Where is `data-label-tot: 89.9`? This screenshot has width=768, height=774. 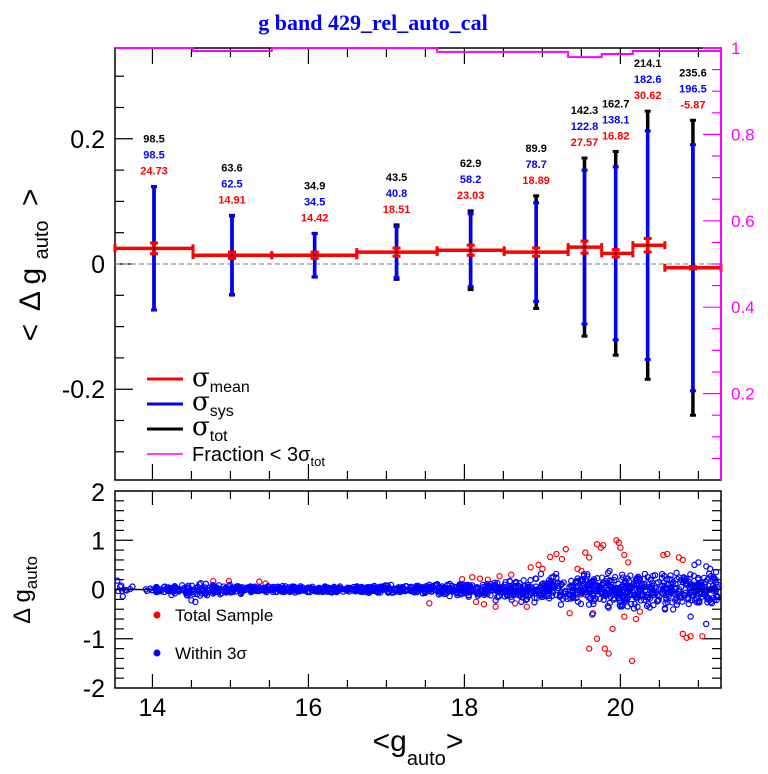 data-label-tot: 89.9 is located at coordinates (535, 149).